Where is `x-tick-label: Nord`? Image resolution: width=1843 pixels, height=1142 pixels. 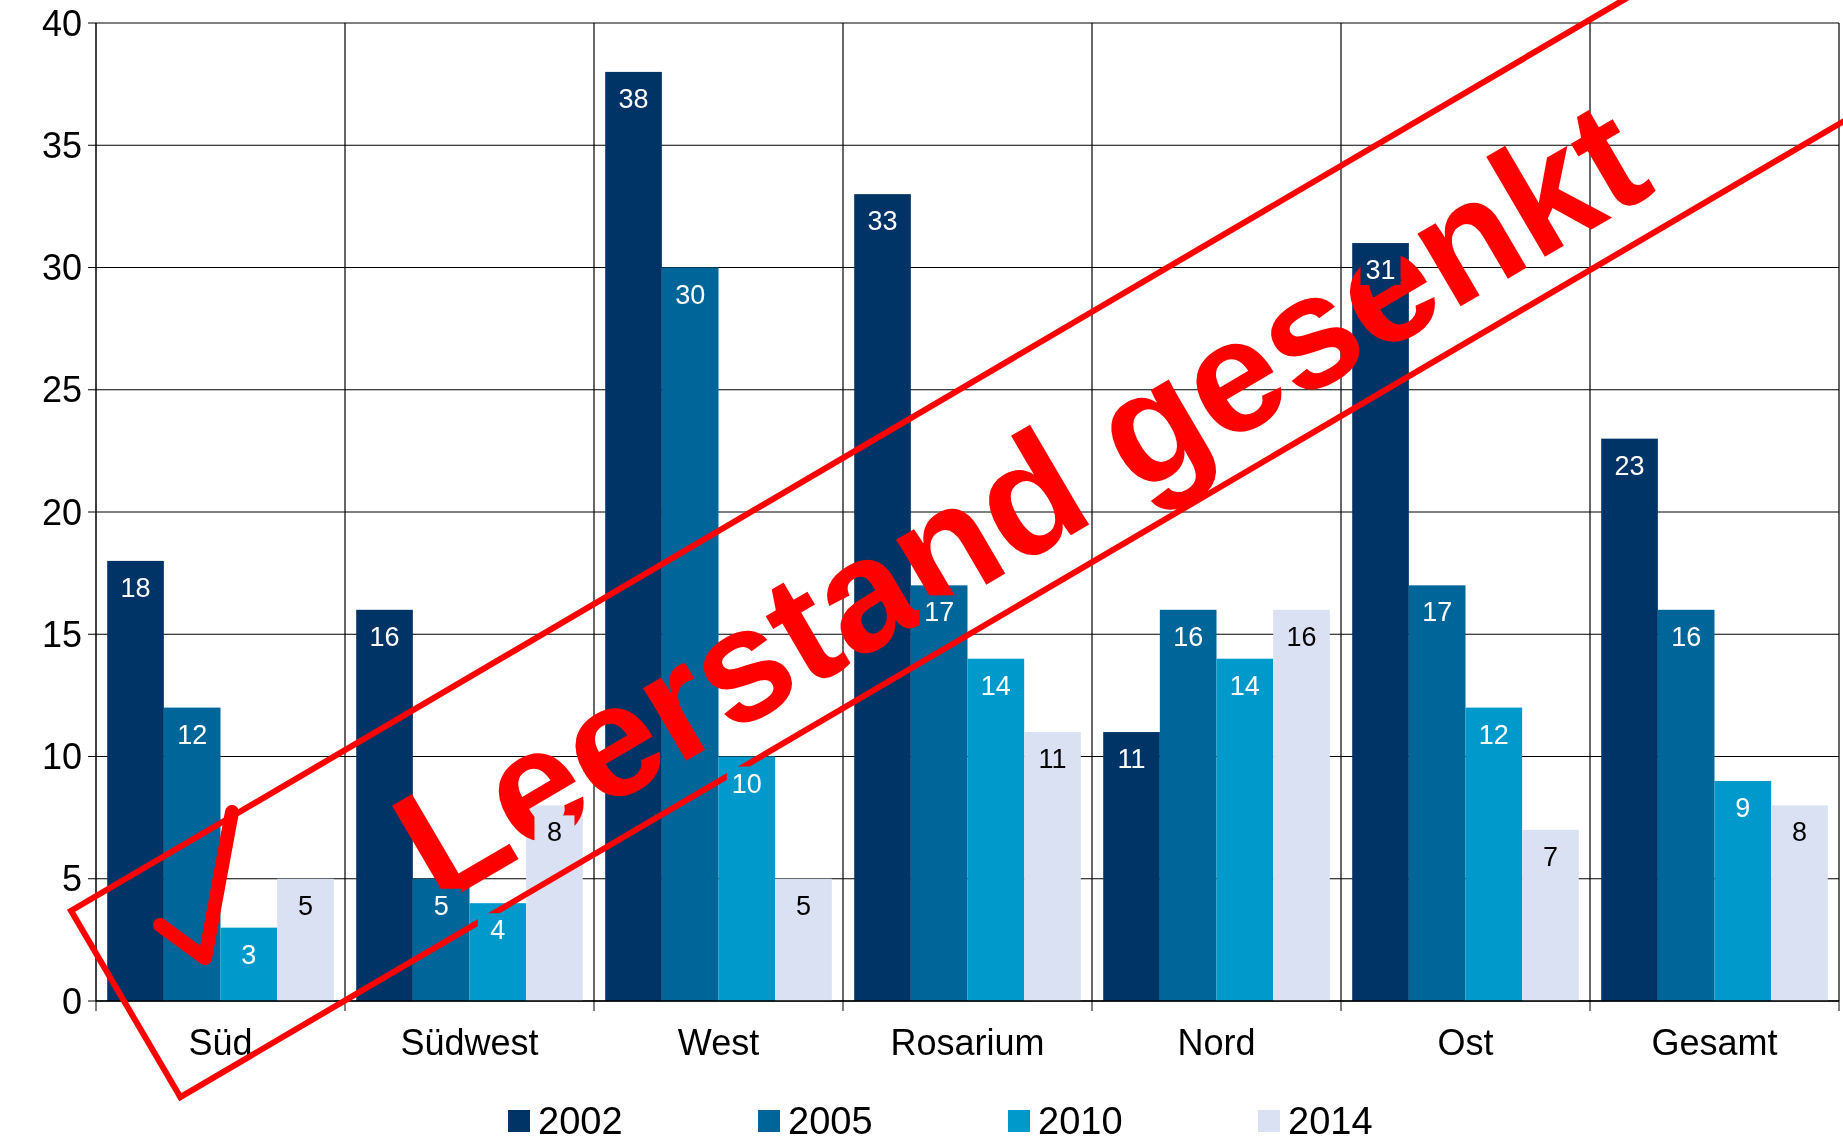 x-tick-label: Nord is located at coordinates (1216, 1042).